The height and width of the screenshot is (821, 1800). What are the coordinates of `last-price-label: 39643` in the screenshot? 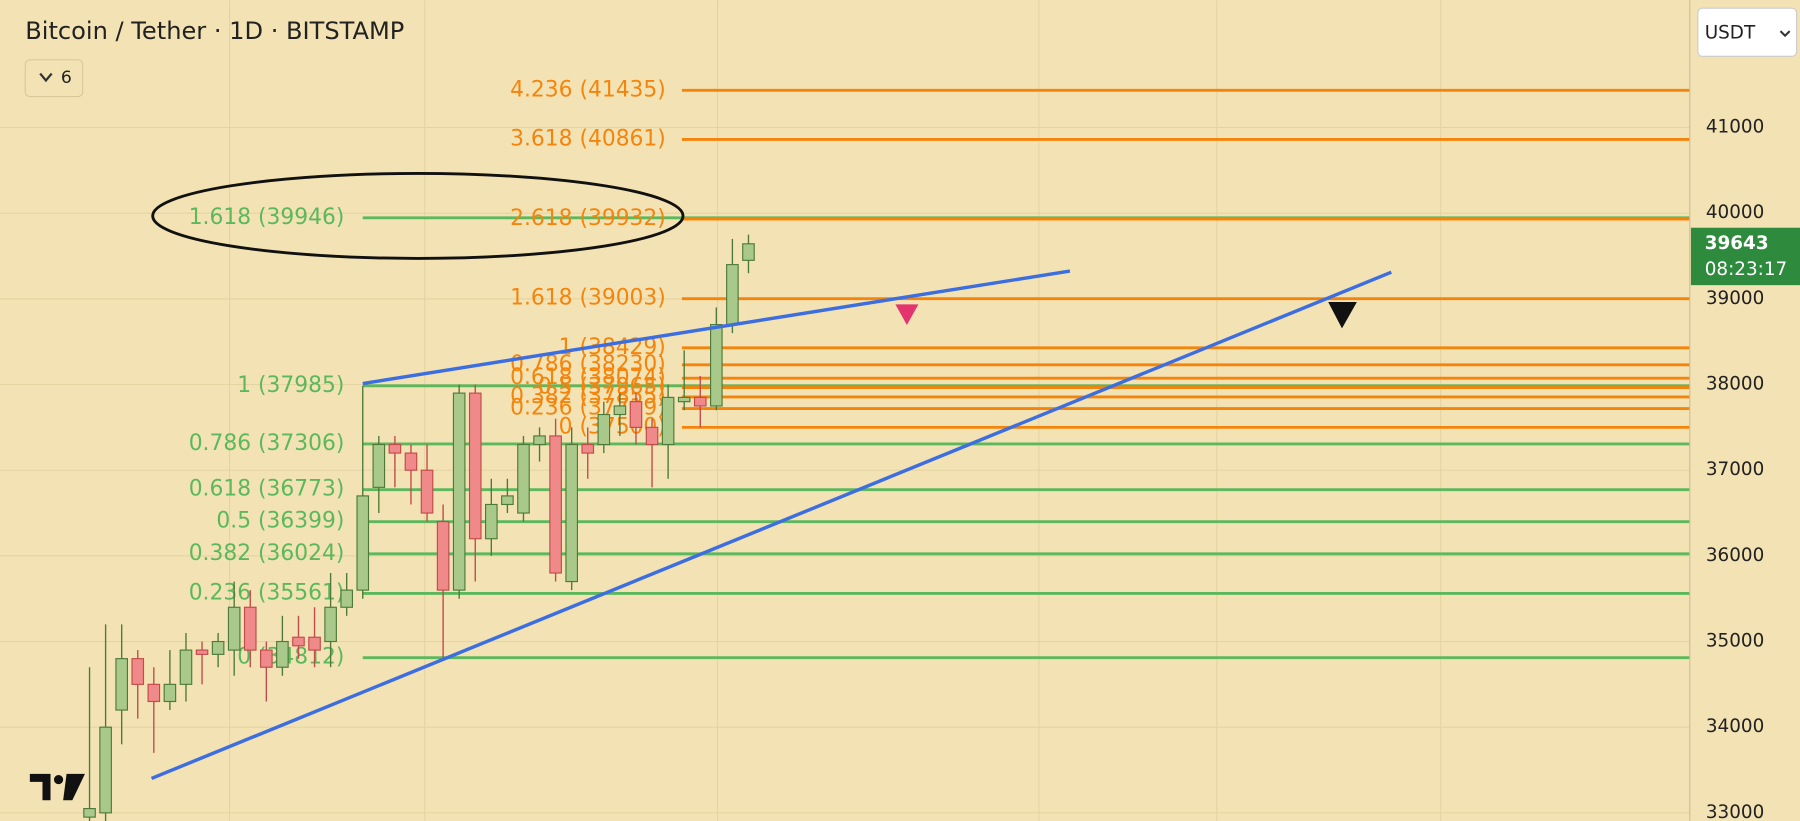 It's located at (1737, 243).